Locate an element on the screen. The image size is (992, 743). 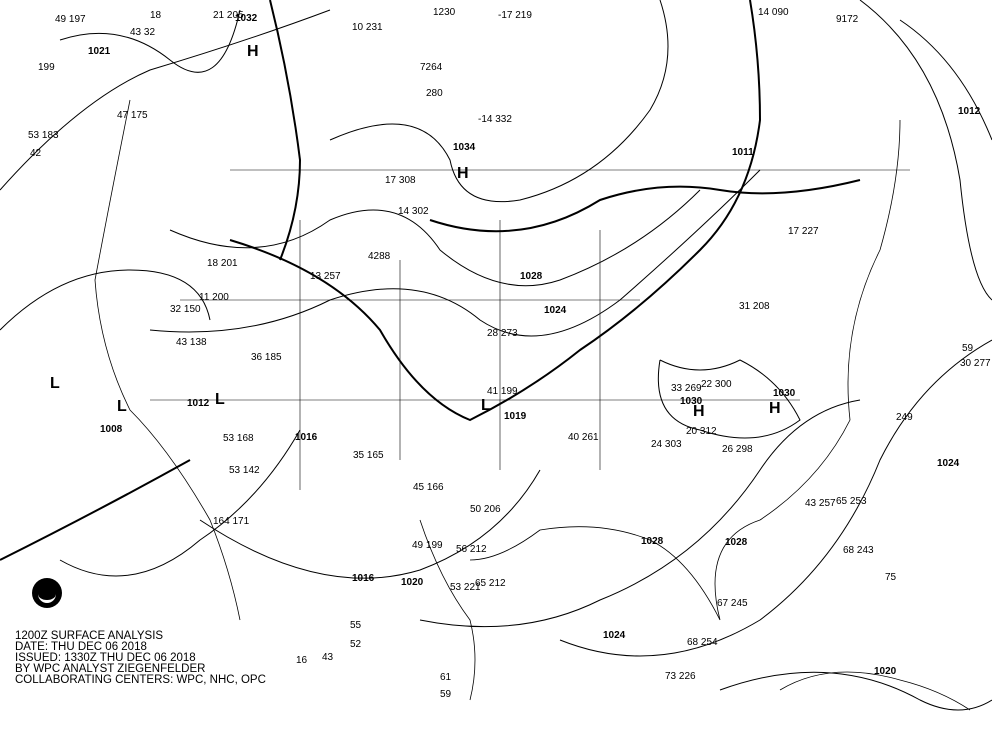
station-plot: 50 206 is located at coordinates (485, 509).